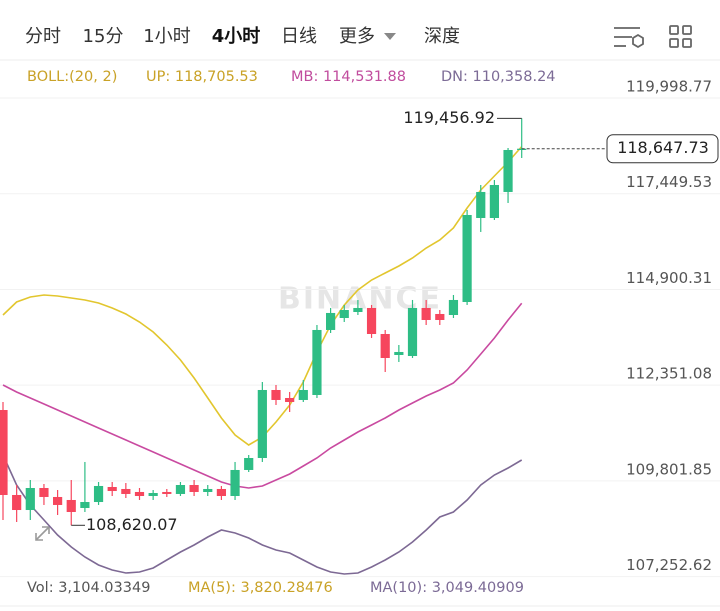 This screenshot has width=720, height=611. I want to click on y-tick-label: 109,801.85, so click(669, 469).